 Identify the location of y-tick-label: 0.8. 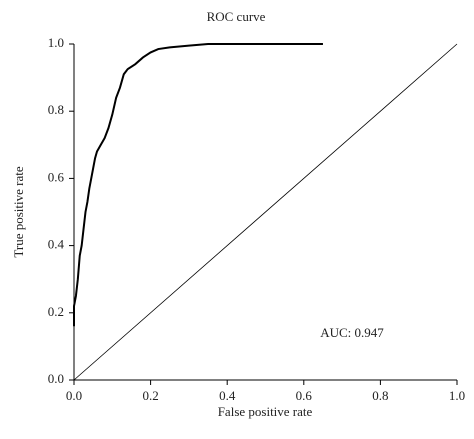
(56, 109).